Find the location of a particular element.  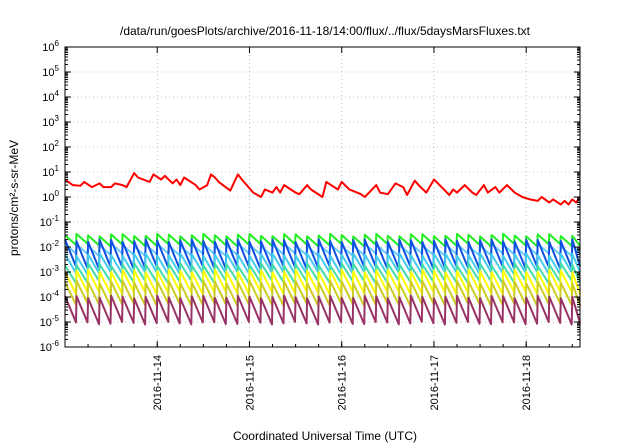

y-tick-label: 10³ is located at coordinates (50, 121).